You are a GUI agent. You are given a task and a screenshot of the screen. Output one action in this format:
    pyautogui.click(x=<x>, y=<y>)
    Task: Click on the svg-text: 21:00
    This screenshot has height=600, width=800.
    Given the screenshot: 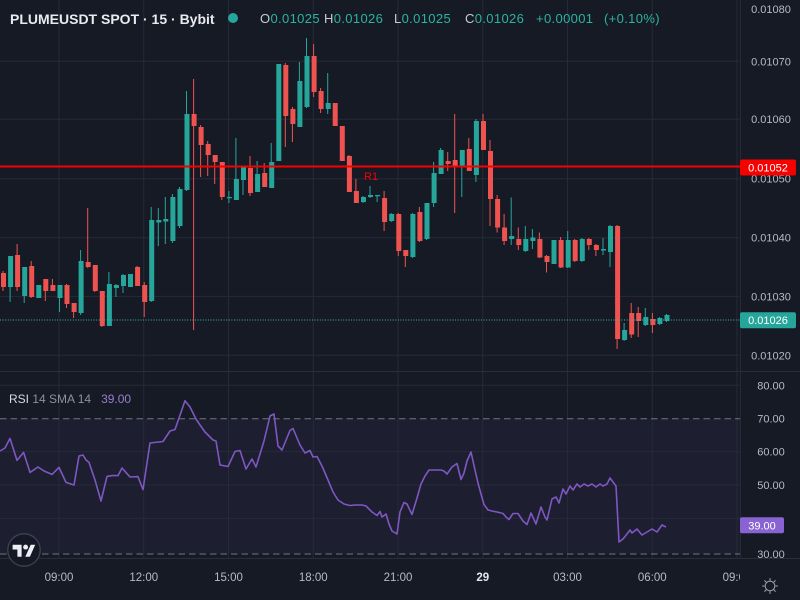 What is the action you would take?
    pyautogui.click(x=398, y=578)
    